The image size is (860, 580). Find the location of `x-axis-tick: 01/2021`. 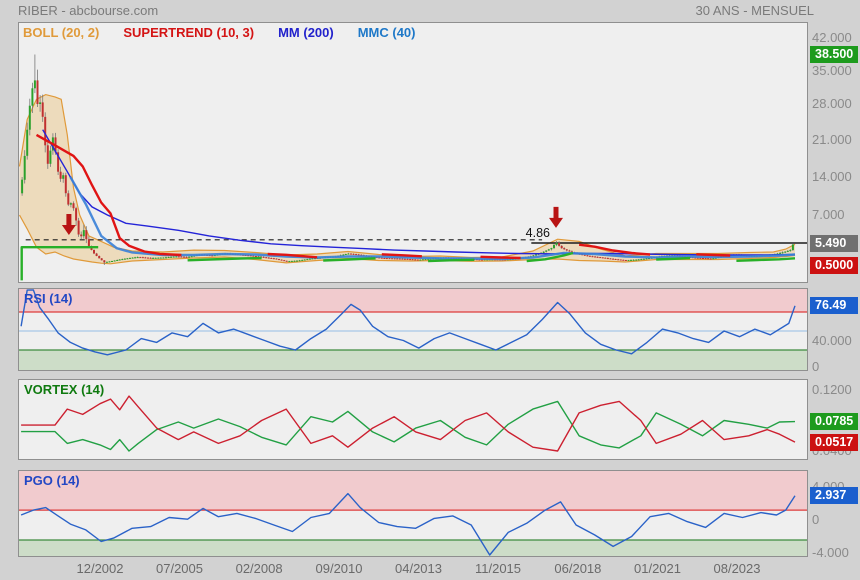

x-axis-tick: 01/2021 is located at coordinates (657, 568).